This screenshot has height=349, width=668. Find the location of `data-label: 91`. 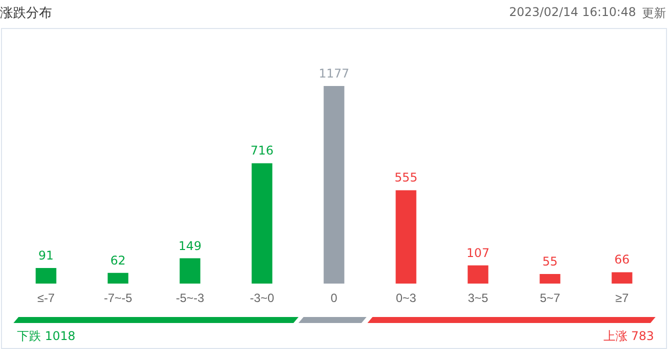

data-label: 91 is located at coordinates (46, 255).